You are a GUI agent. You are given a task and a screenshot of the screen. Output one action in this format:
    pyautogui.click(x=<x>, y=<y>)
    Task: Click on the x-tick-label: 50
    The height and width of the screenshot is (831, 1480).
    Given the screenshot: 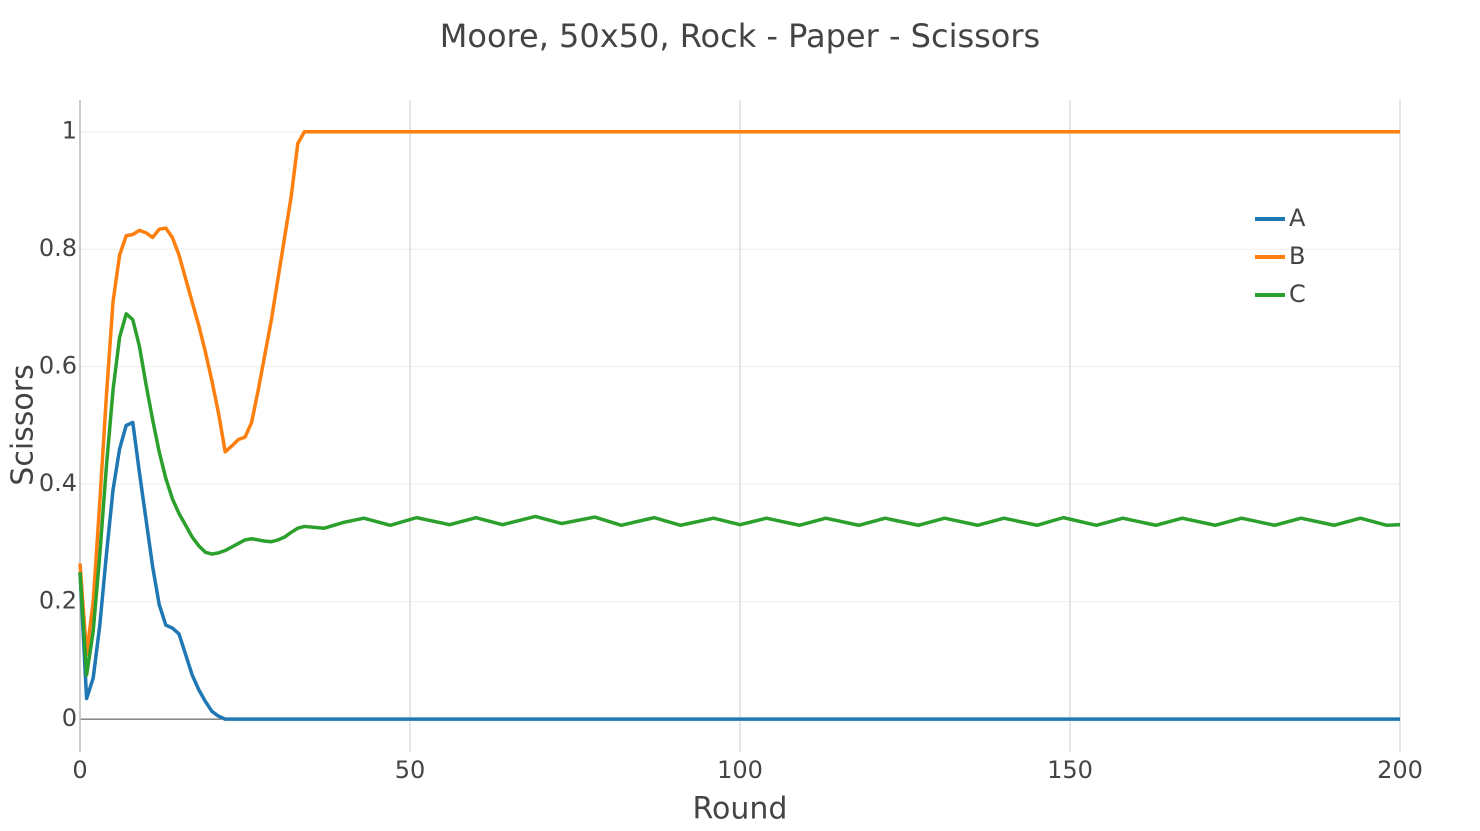 What is the action you would take?
    pyautogui.click(x=410, y=770)
    